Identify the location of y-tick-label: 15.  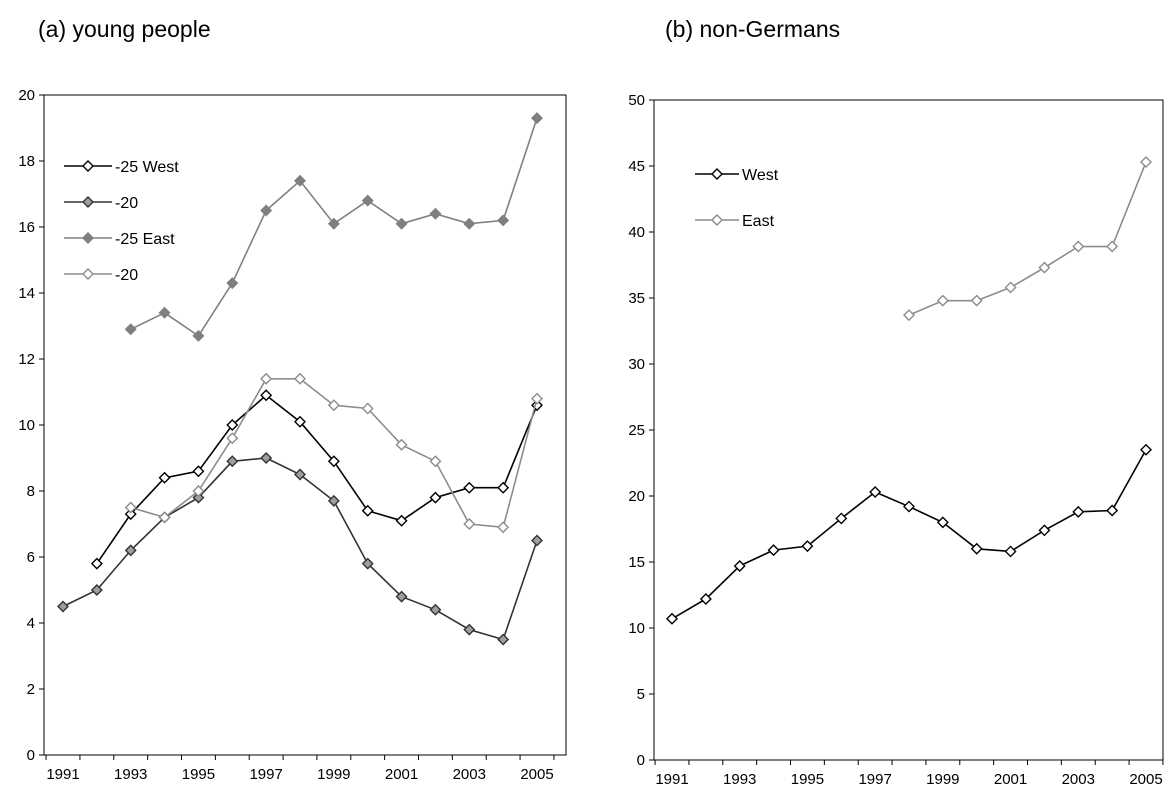
(636, 562).